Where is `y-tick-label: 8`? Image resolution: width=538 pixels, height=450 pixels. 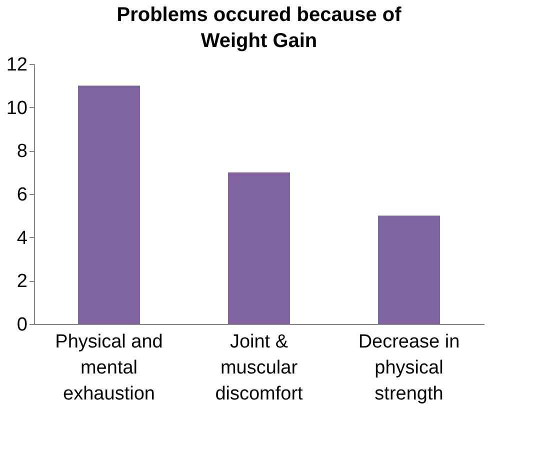 y-tick-label: 8 is located at coordinates (22, 151).